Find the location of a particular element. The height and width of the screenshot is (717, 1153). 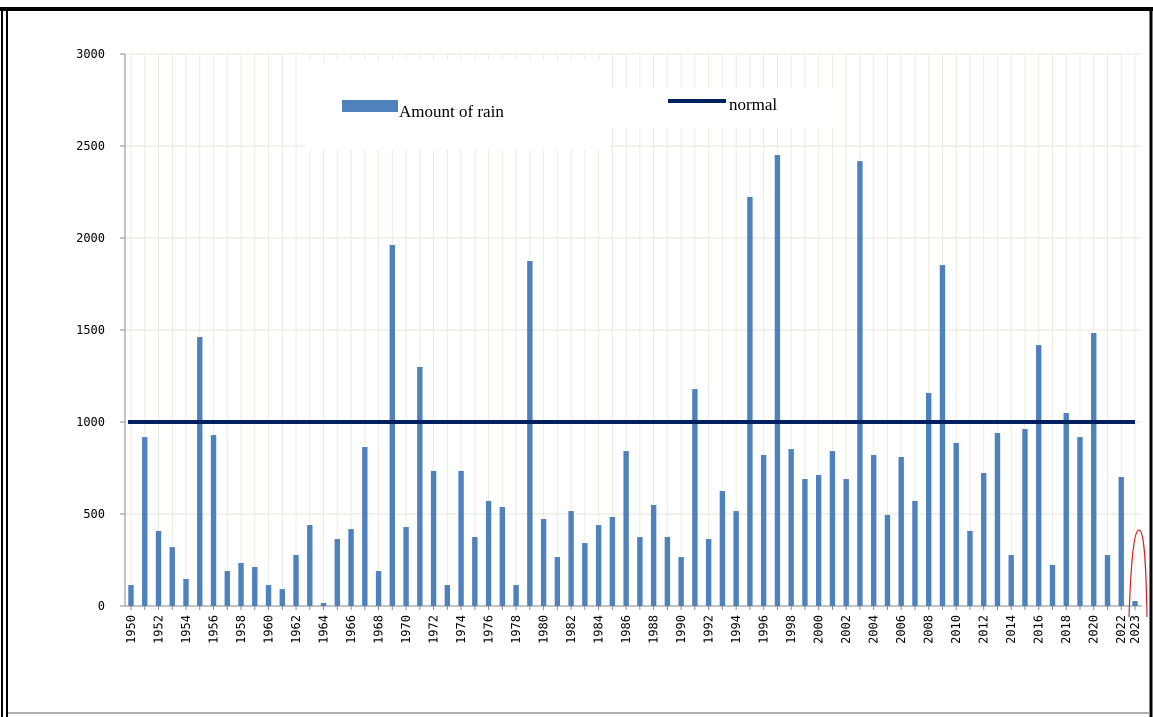

x-tick-label: 1998 is located at coordinates (791, 629).